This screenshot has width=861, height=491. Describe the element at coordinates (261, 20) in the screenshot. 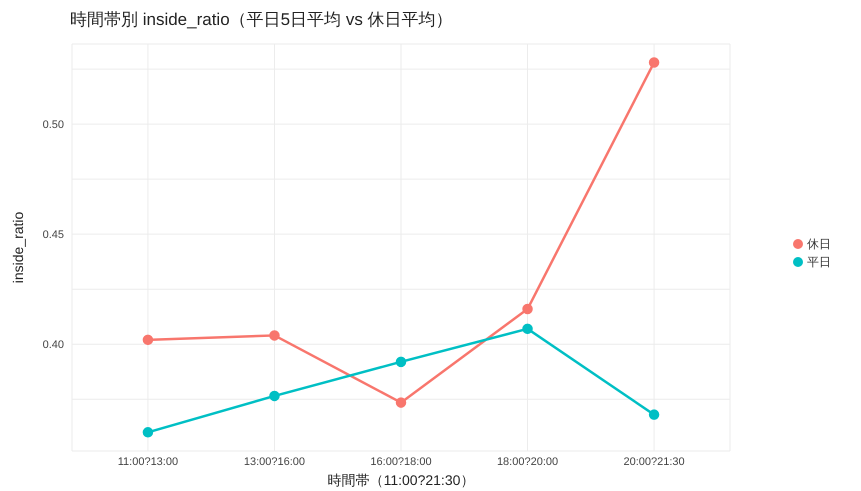

I see `chart-title: 時間帯別 inside_ratio（平日5日平均 vs 休日平均）` at that location.